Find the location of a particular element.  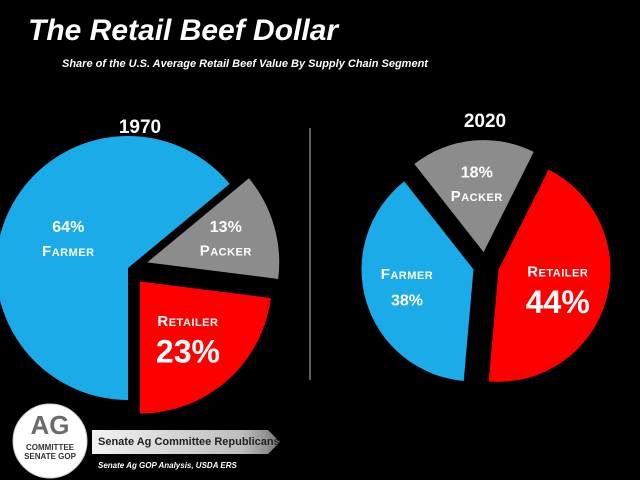

banner is located at coordinates (186, 442).